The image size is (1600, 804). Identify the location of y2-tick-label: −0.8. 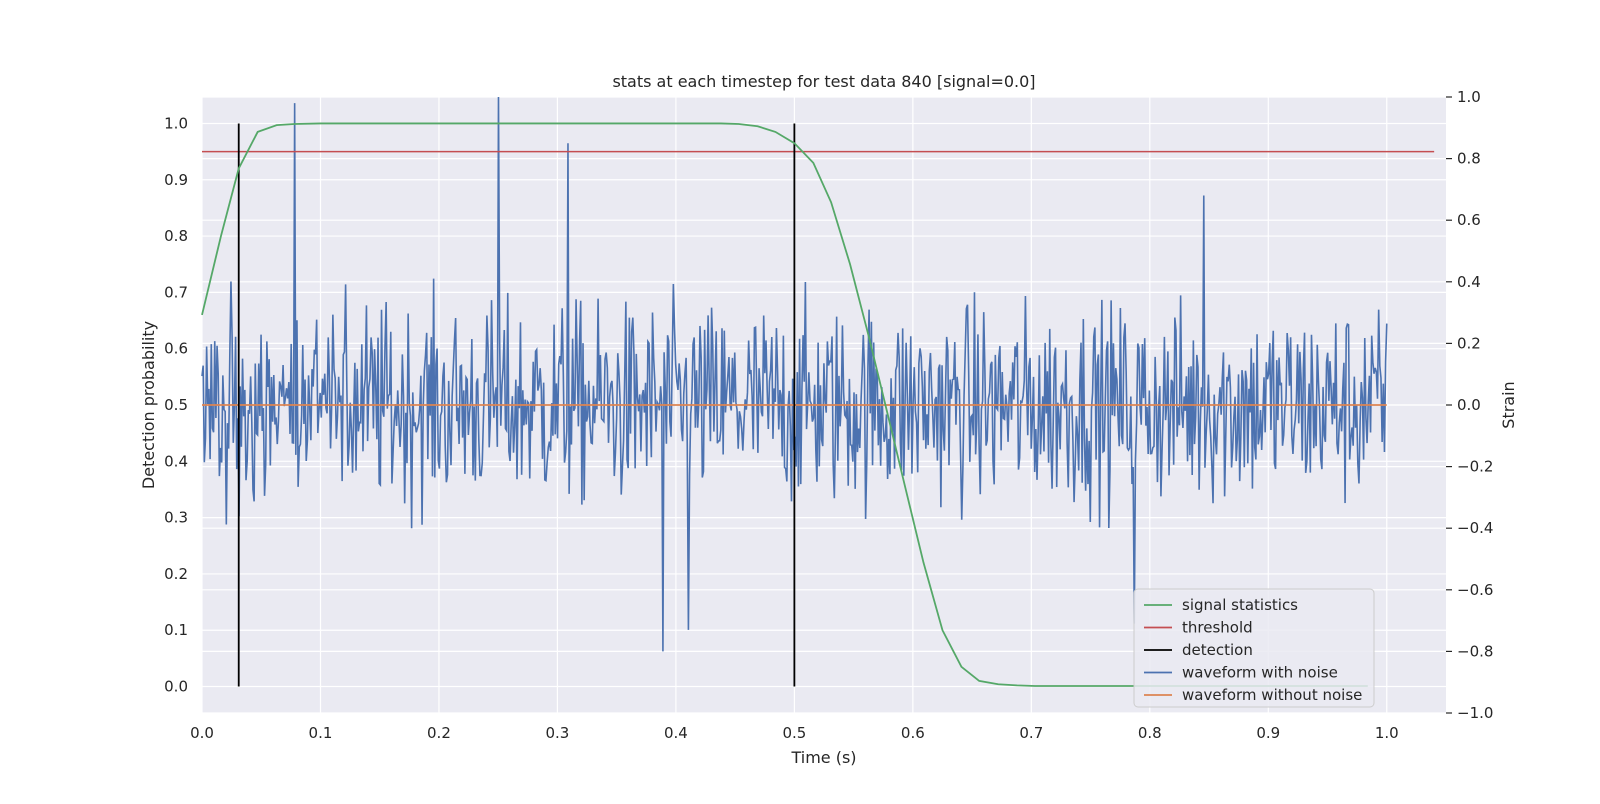
(1475, 651).